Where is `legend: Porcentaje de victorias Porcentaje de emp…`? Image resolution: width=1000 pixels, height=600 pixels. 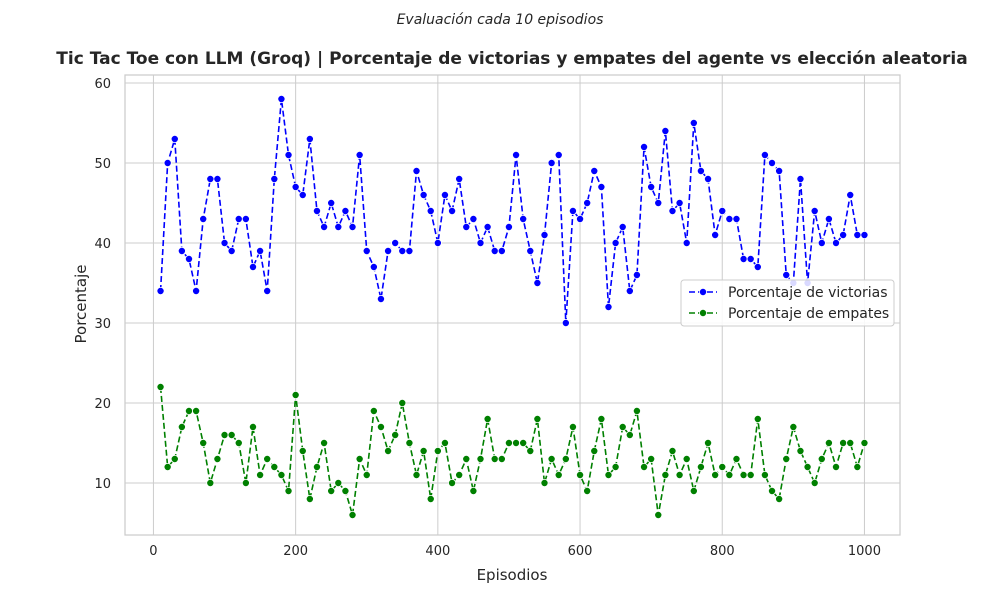 legend: Porcentaje de victorias Porcentaje de emp… is located at coordinates (787, 303).